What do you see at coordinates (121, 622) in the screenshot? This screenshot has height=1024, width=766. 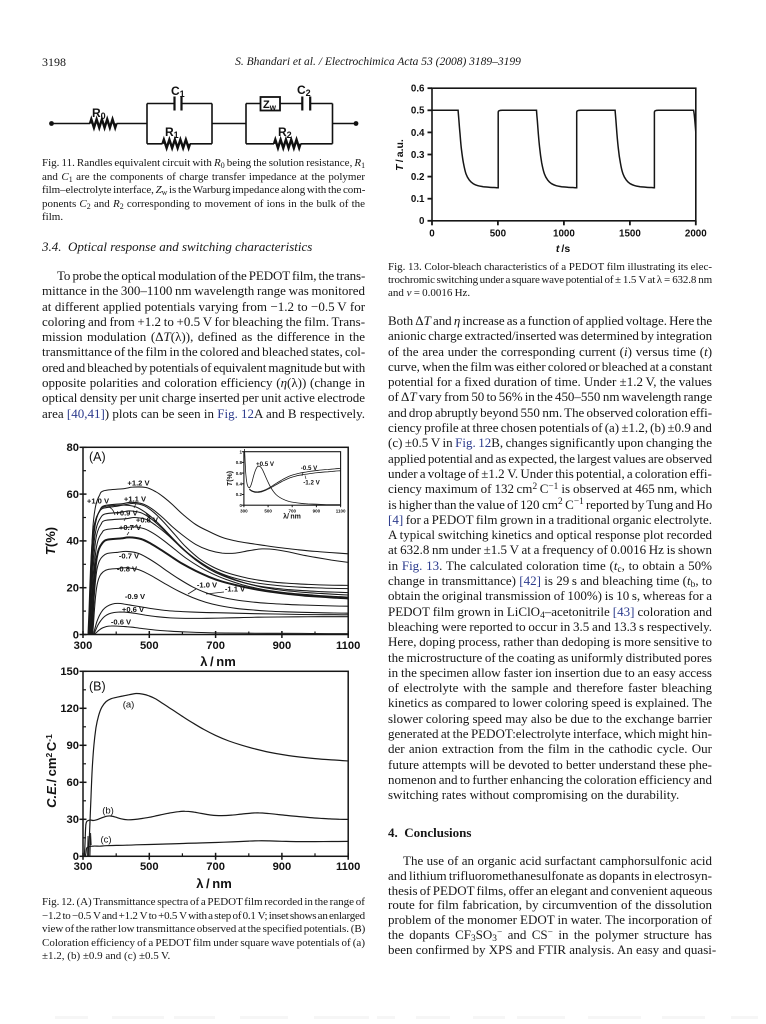 I see `svg-text: -0.6 V` at bounding box center [121, 622].